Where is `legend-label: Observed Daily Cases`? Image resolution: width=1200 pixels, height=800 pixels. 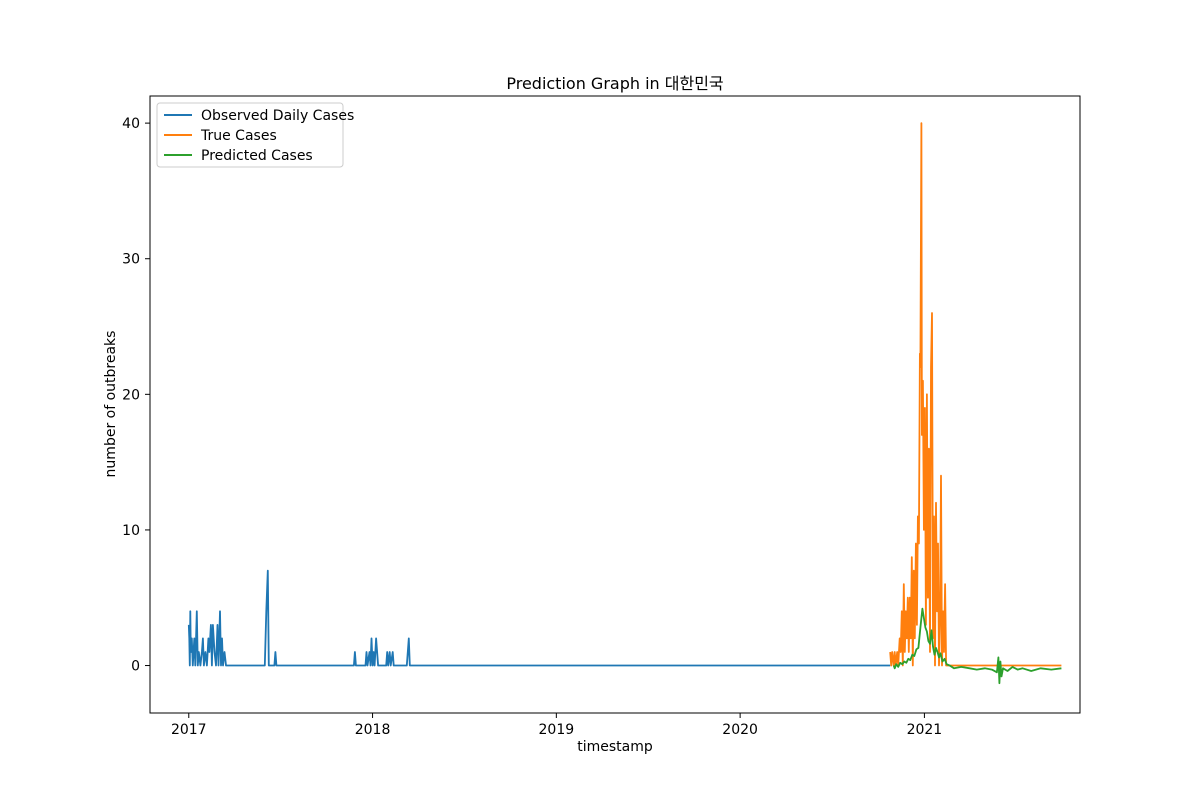
legend-label: Observed Daily Cases is located at coordinates (277, 116).